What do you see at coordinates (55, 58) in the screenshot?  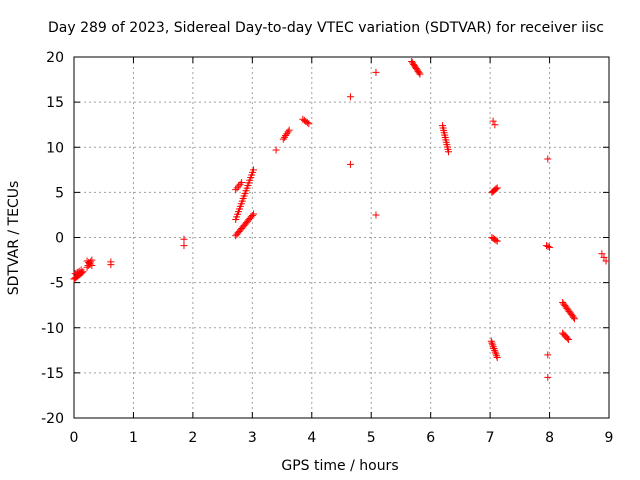 I see `y-tick-label: 20` at bounding box center [55, 58].